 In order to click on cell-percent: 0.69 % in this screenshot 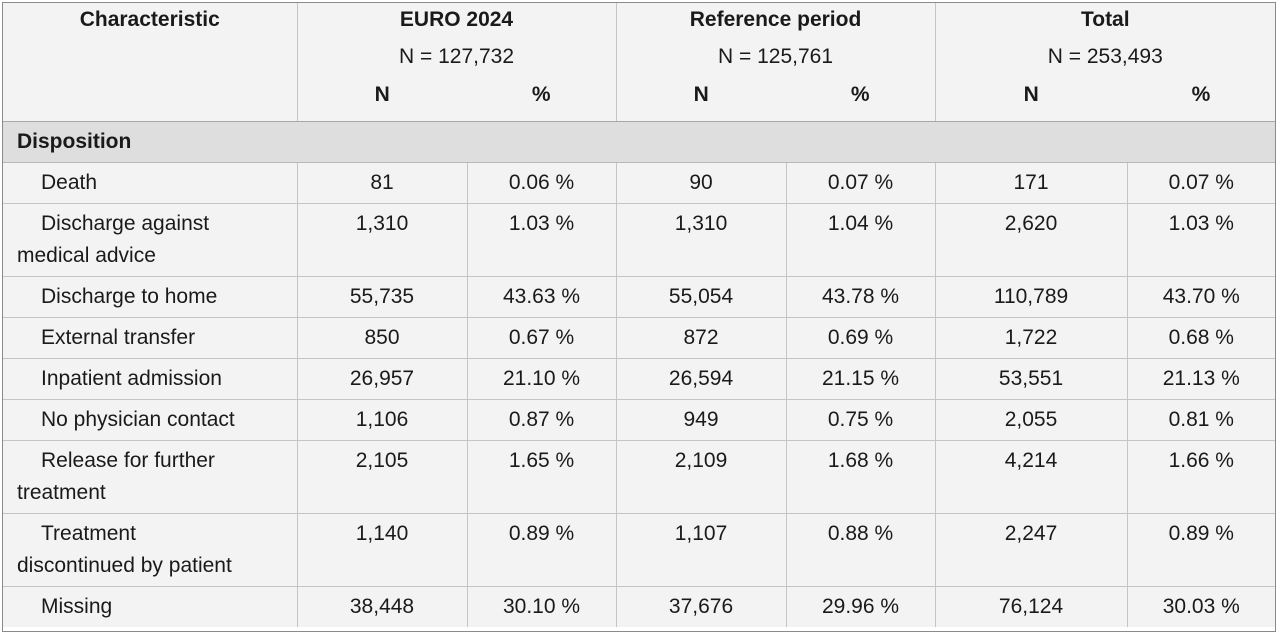, I will do `click(860, 338)`.